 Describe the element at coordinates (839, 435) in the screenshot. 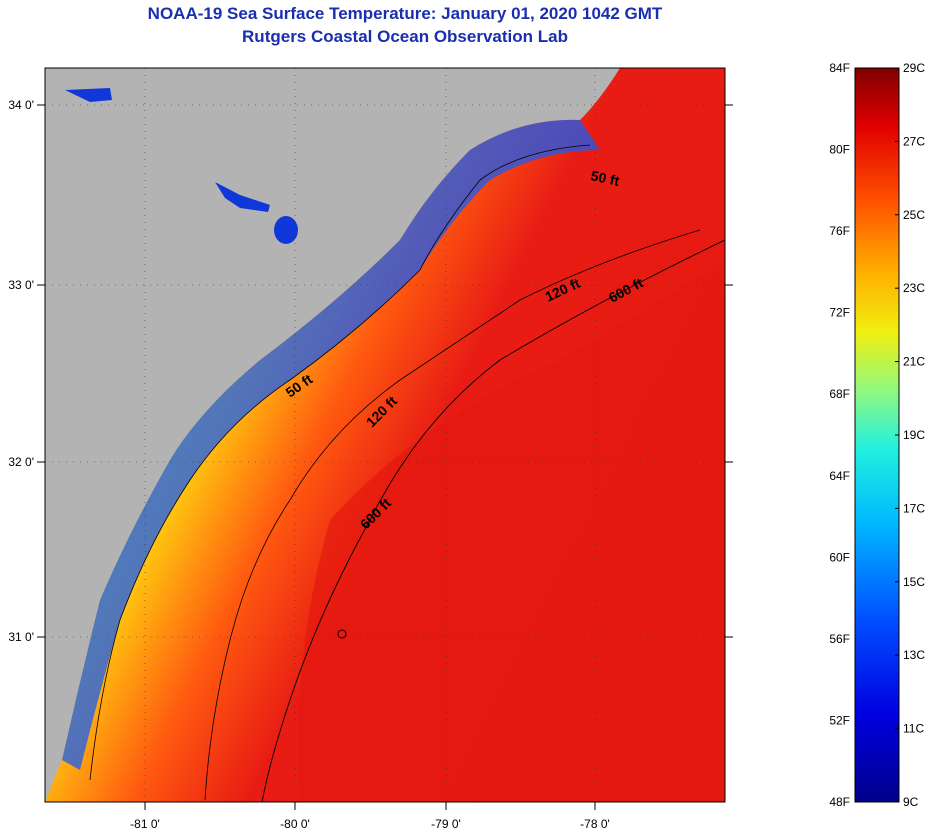

I see `colorbar-fahrenheit-labels: 84F 80F 76F 72F 68F 64F 60F 56F 52F 48F` at that location.